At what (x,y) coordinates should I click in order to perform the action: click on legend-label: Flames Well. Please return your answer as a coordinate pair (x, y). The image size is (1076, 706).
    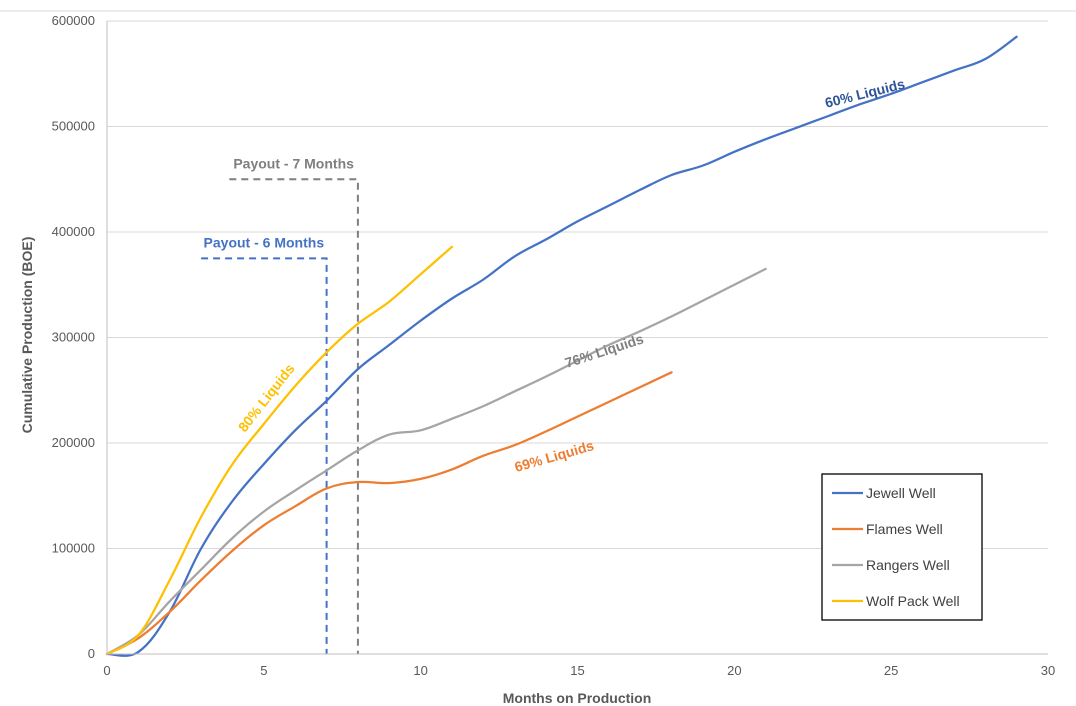
    Looking at the image, I should click on (904, 529).